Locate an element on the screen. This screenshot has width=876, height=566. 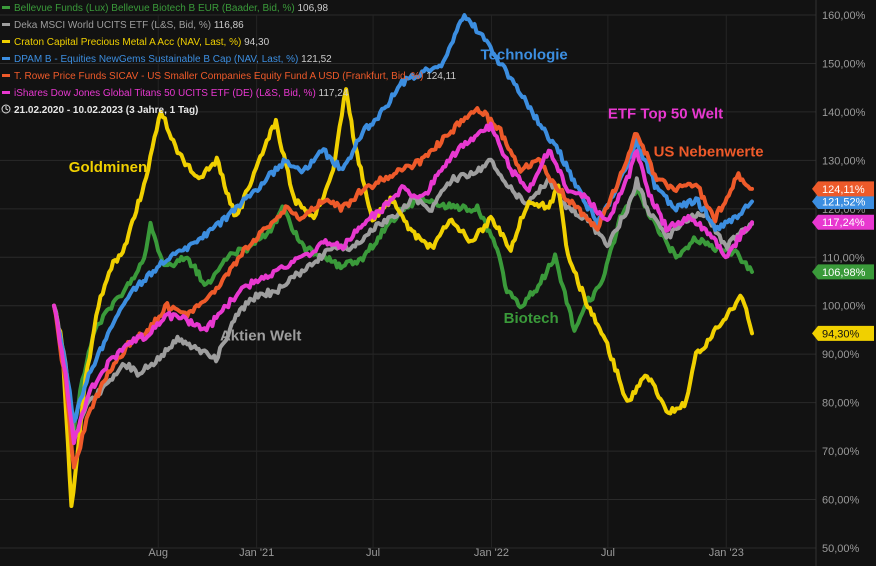
last-value-badge-label: 117,24% is located at coordinates (843, 223).